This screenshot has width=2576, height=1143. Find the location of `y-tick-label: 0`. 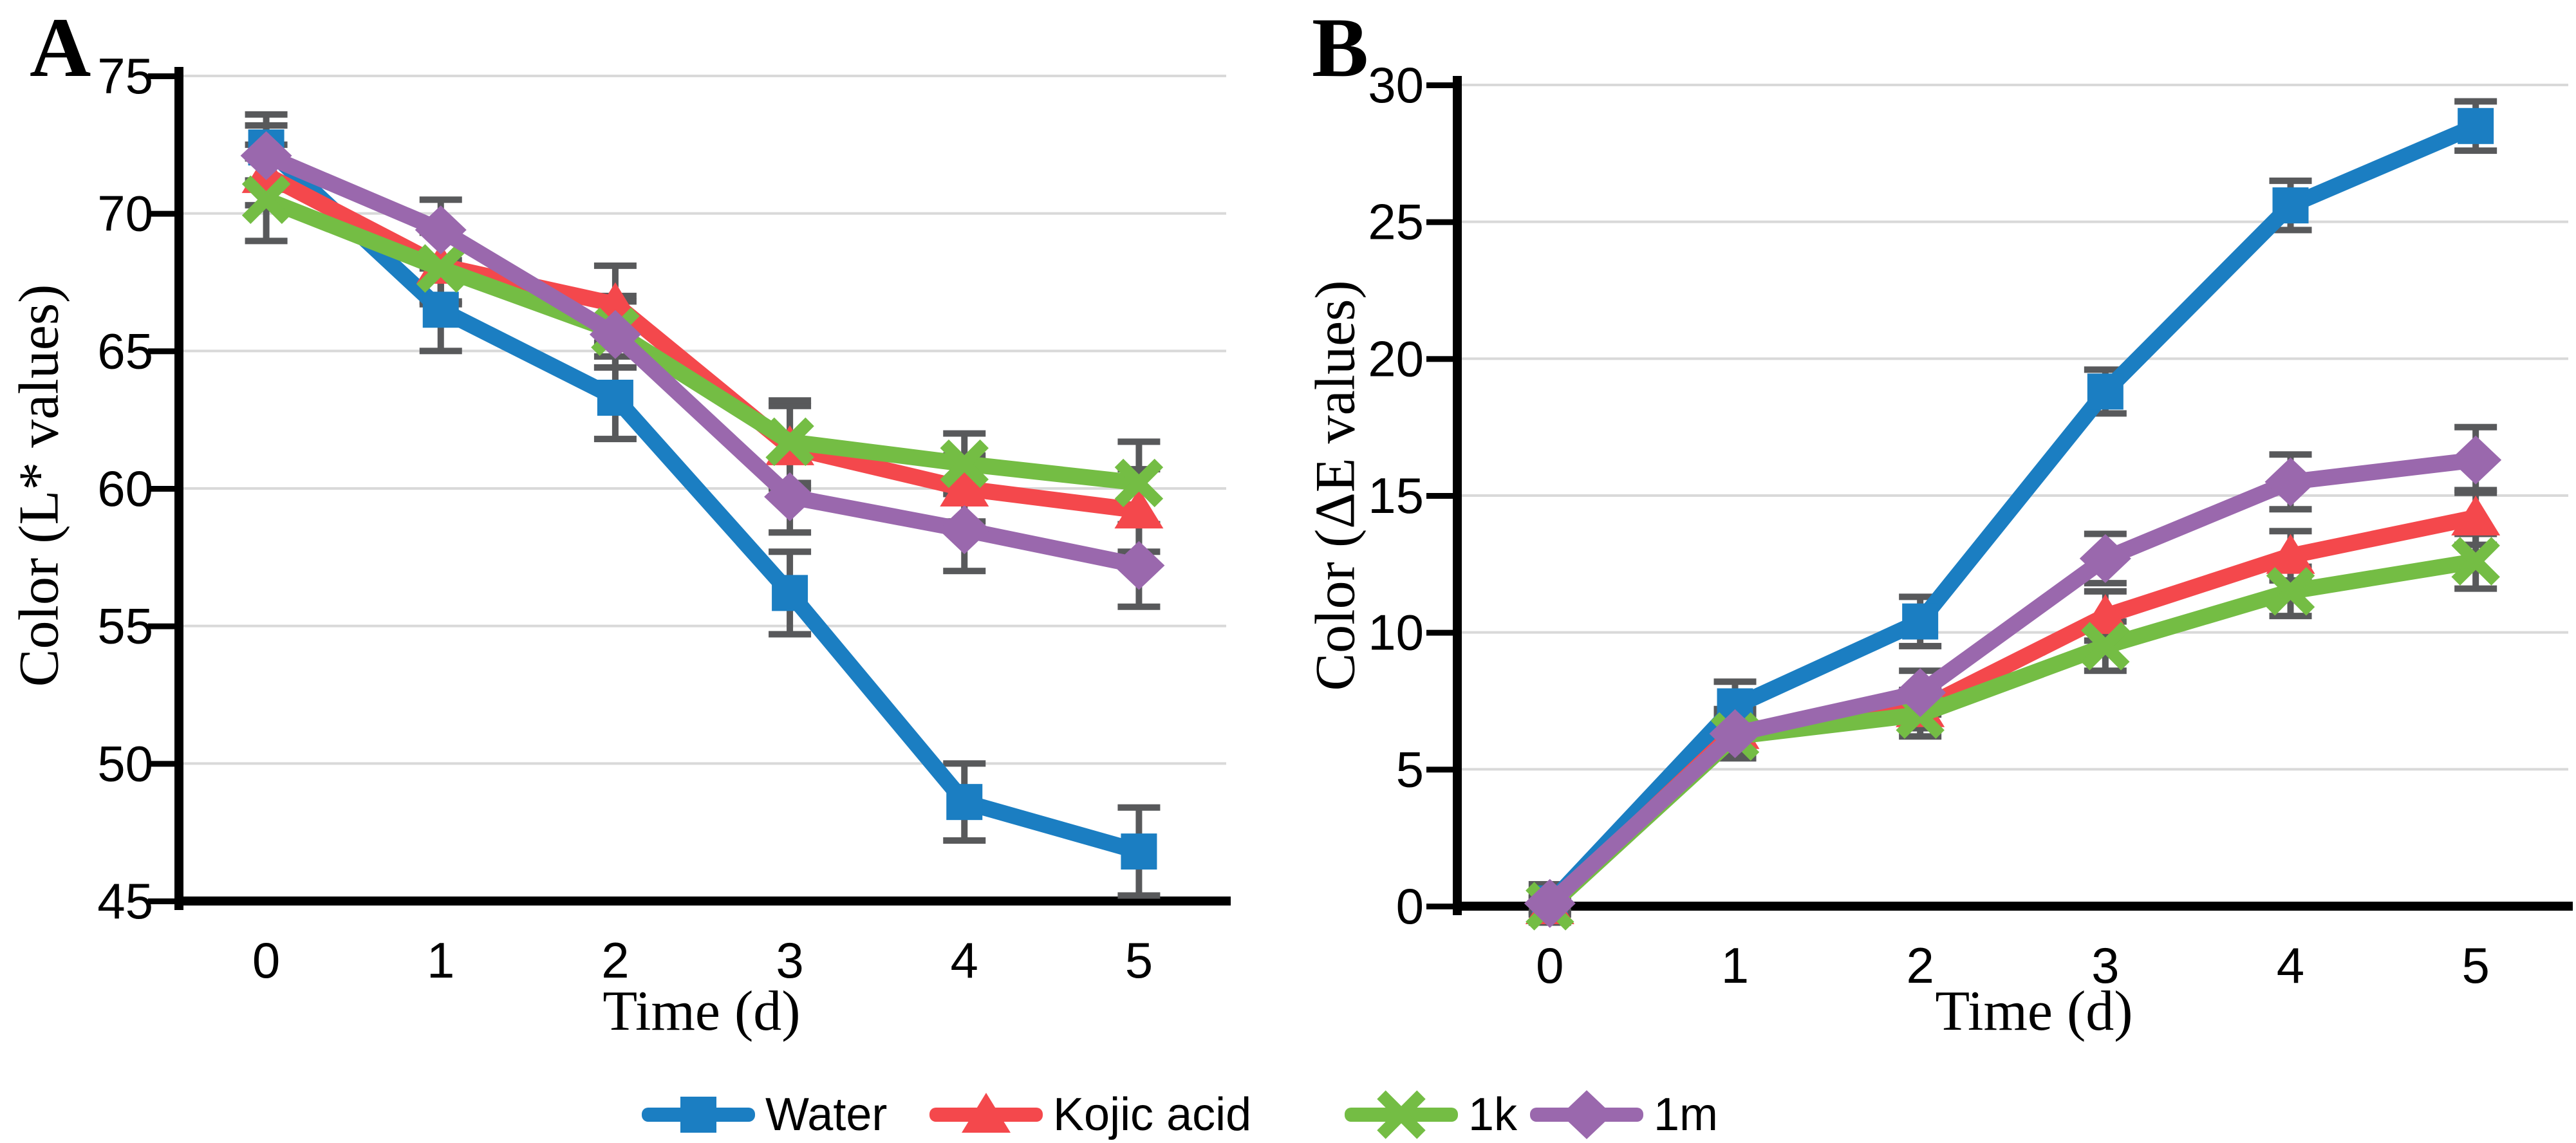

y-tick-label: 0 is located at coordinates (1410, 906).